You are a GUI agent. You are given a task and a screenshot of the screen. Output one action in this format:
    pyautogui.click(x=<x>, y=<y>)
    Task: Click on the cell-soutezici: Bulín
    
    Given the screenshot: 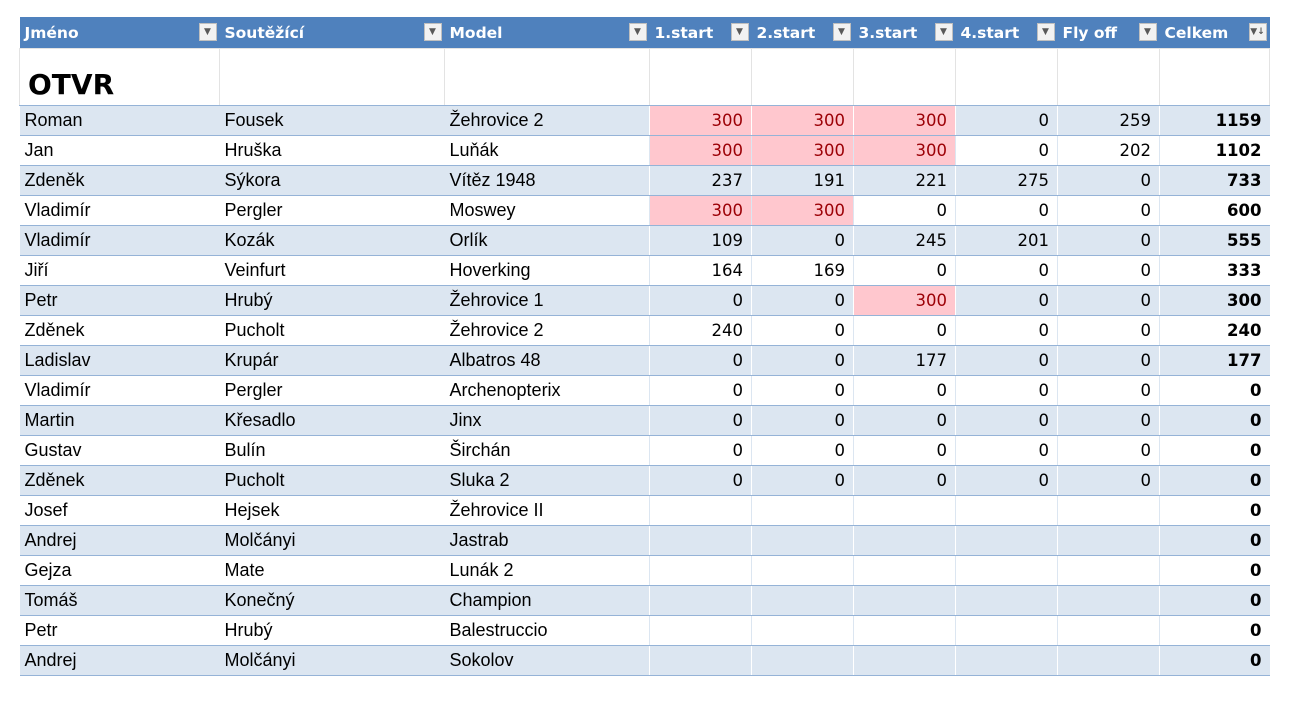 What is the action you would take?
    pyautogui.click(x=332, y=450)
    